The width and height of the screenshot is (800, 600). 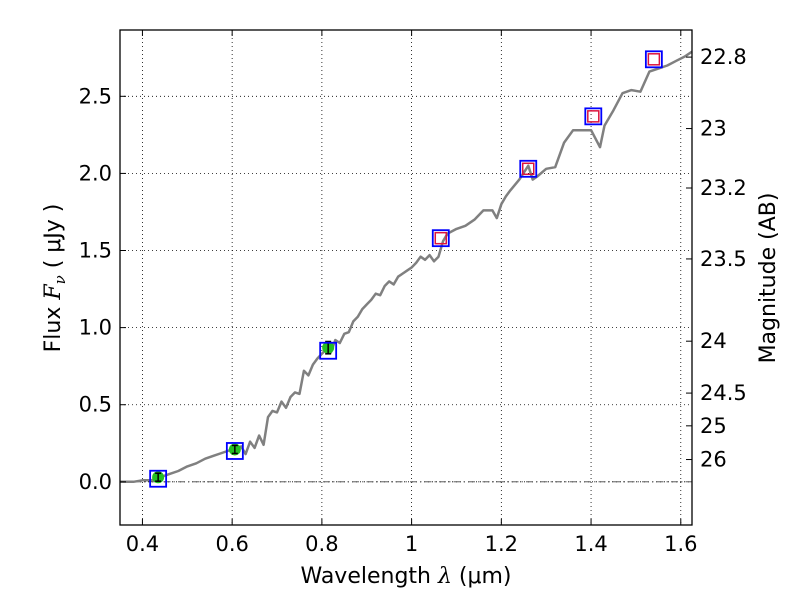 What do you see at coordinates (95, 251) in the screenshot?
I see `y-tick-label: 1.5` at bounding box center [95, 251].